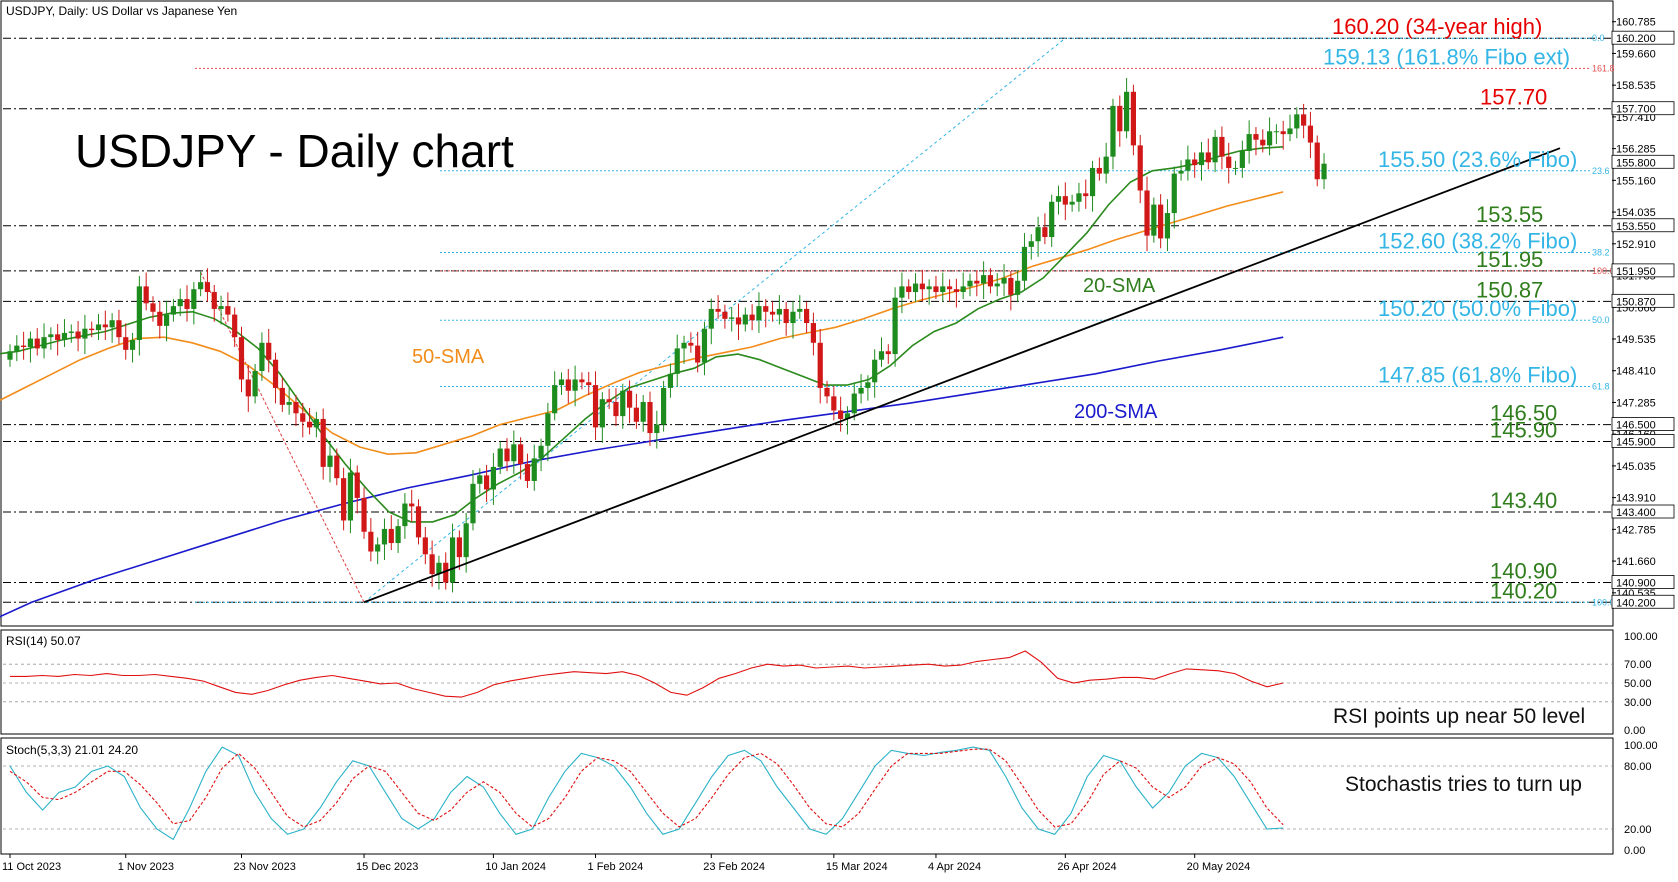 This screenshot has height=882, width=1678. Describe the element at coordinates (1641, 746) in the screenshot. I see `stoch-tick-label: 100.00` at that location.